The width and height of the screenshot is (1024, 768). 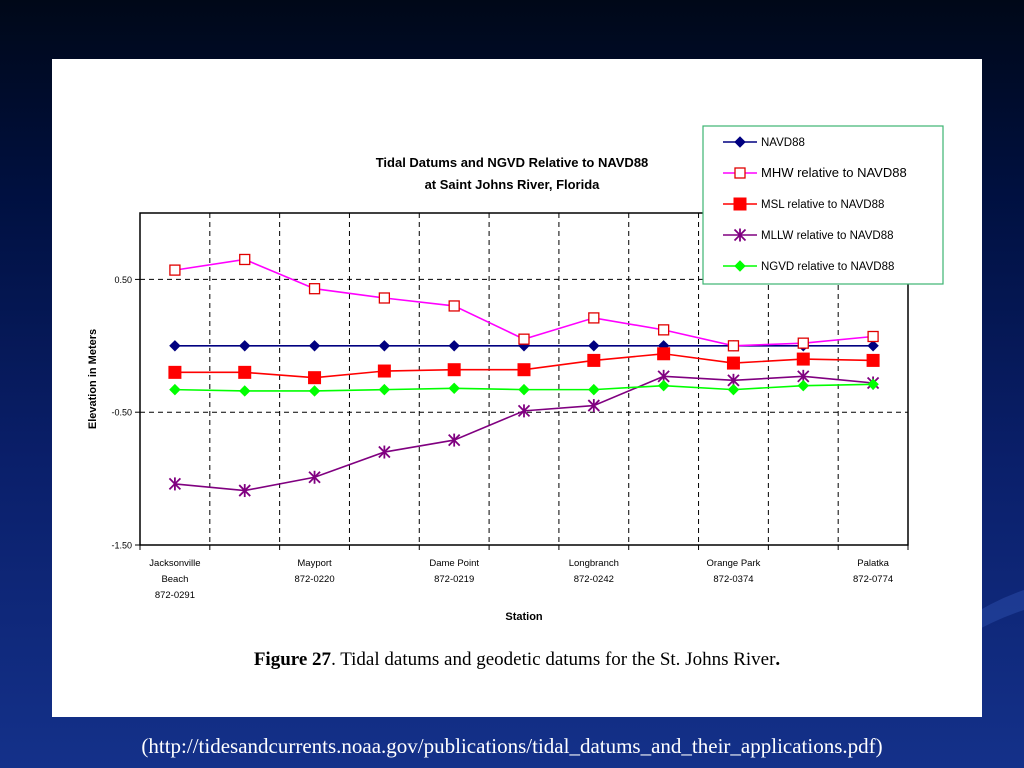 What do you see at coordinates (292, 659) in the screenshot?
I see `figure-label: Figure 27` at bounding box center [292, 659].